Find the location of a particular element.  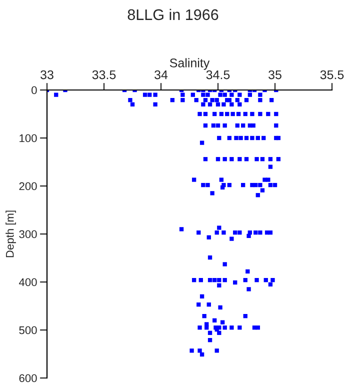

y-tick-label: 200 is located at coordinates (28, 186).